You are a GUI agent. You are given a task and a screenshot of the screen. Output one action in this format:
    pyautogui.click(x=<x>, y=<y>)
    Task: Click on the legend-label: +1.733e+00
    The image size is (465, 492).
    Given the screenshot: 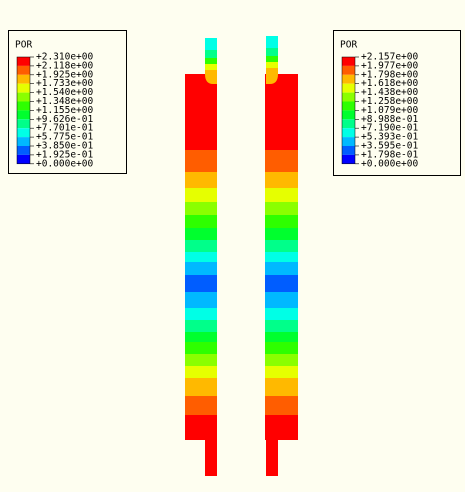 What is the action you would take?
    pyautogui.click(x=64, y=83)
    